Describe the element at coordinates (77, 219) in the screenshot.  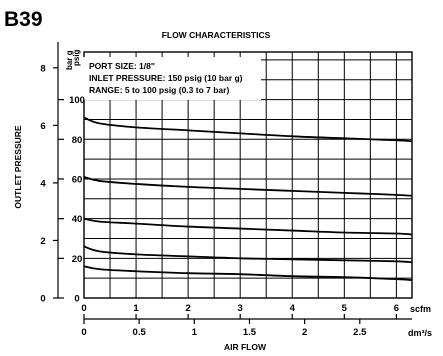
I see `y-tick-label-psig: 40` at that location.